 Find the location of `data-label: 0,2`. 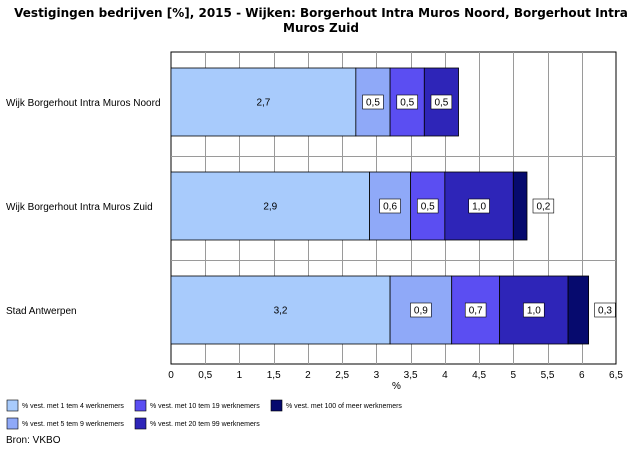

data-label: 0,2 is located at coordinates (543, 207).